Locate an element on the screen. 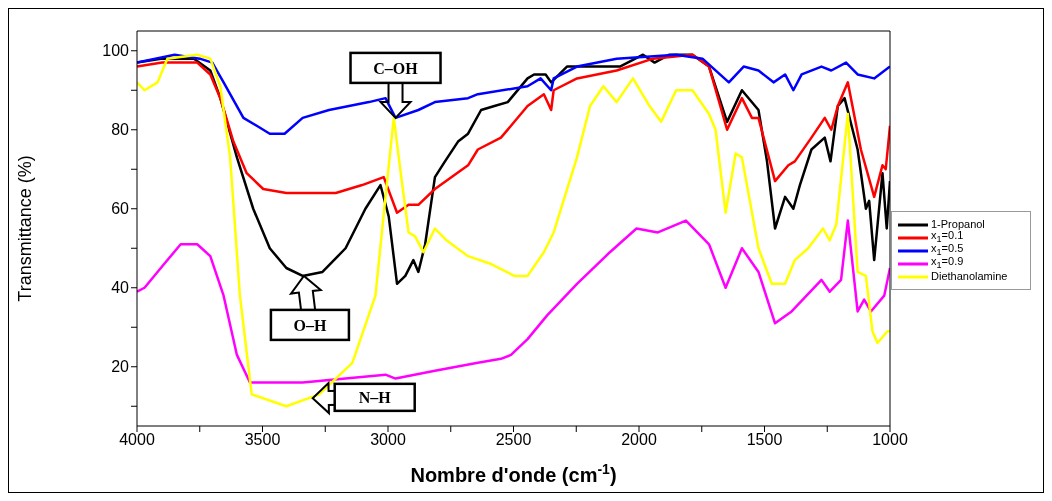  line-series is located at coordinates (513, 94).